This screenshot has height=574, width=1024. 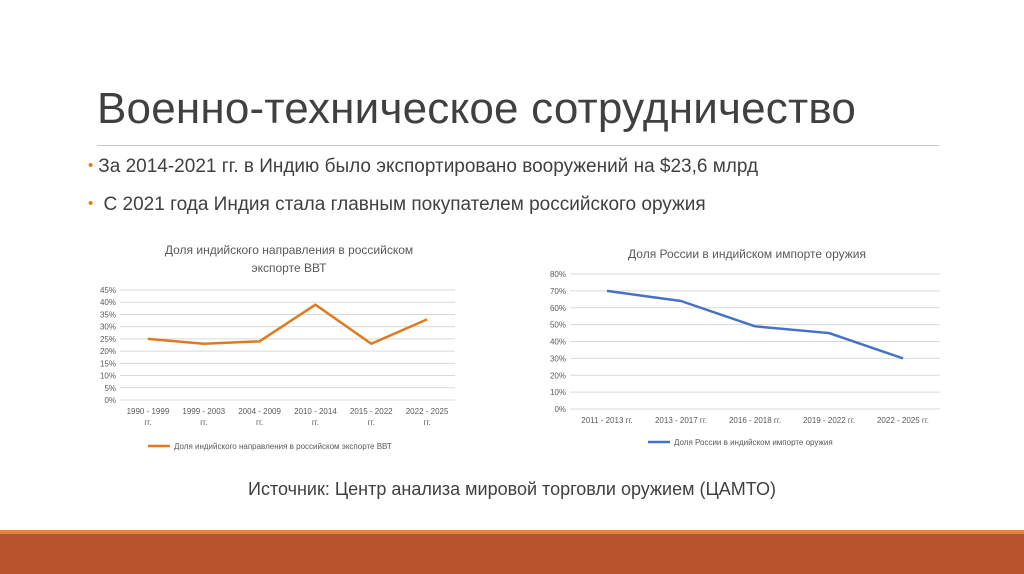 What do you see at coordinates (681, 420) in the screenshot?
I see `x-tick-label: 2013 - 2017 гг.` at bounding box center [681, 420].